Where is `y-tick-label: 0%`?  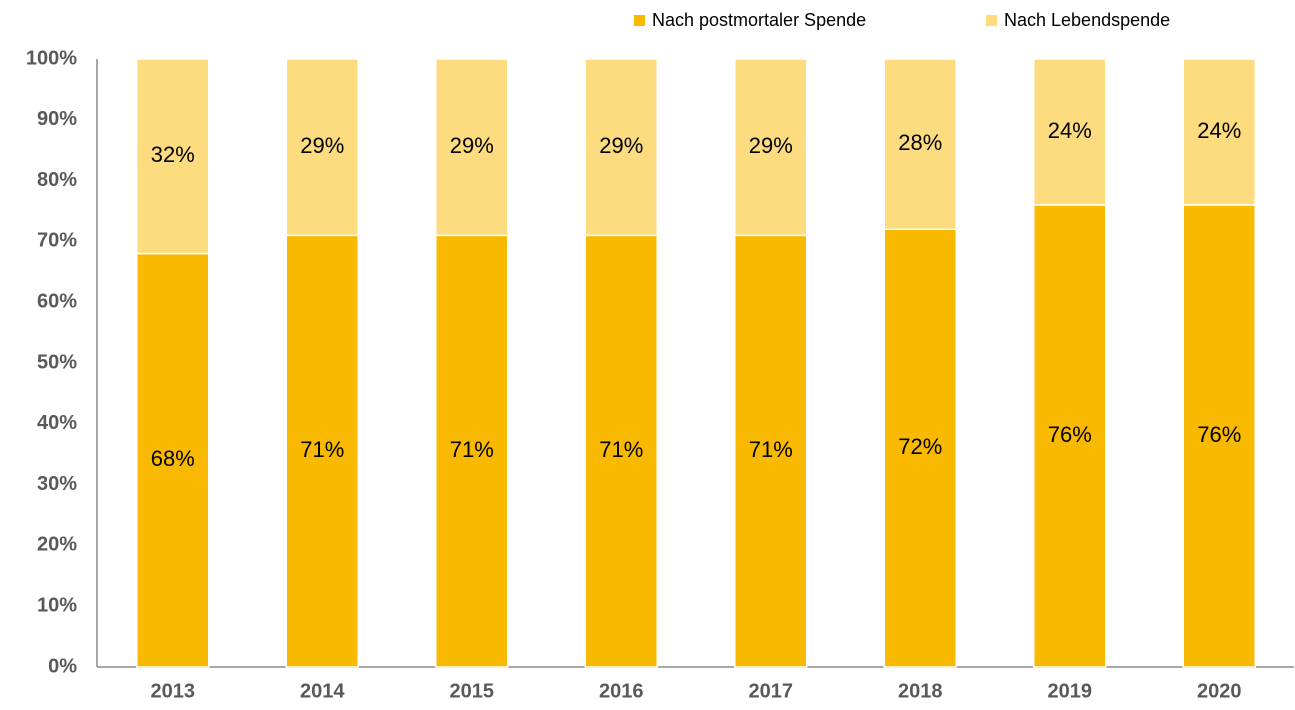 y-tick-label: 0% is located at coordinates (62, 666).